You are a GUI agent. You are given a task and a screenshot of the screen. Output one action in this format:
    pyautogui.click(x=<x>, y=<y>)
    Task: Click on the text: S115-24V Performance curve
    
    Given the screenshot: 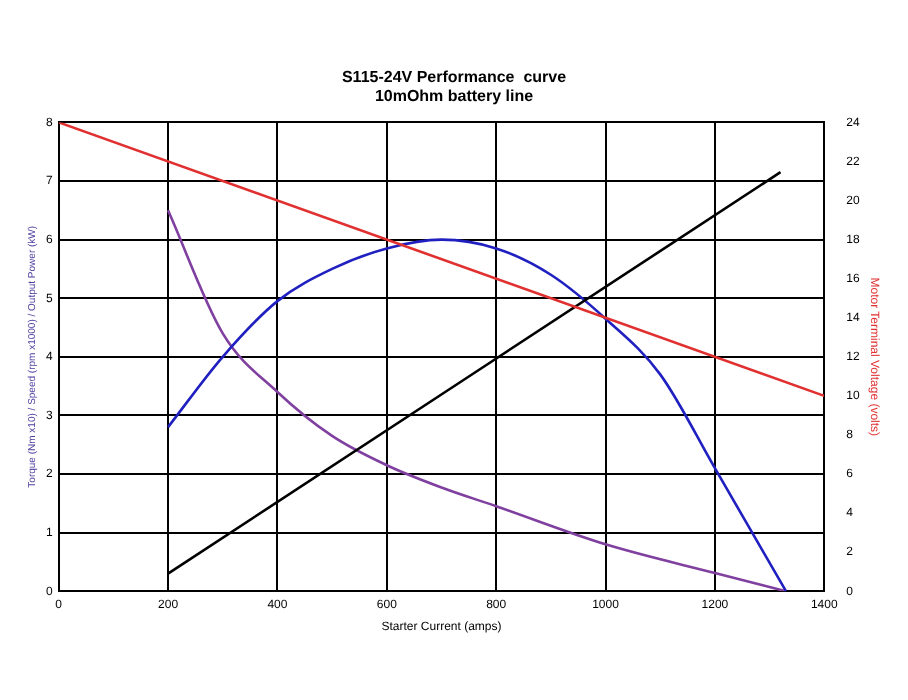 What is the action you would take?
    pyautogui.click(x=454, y=77)
    